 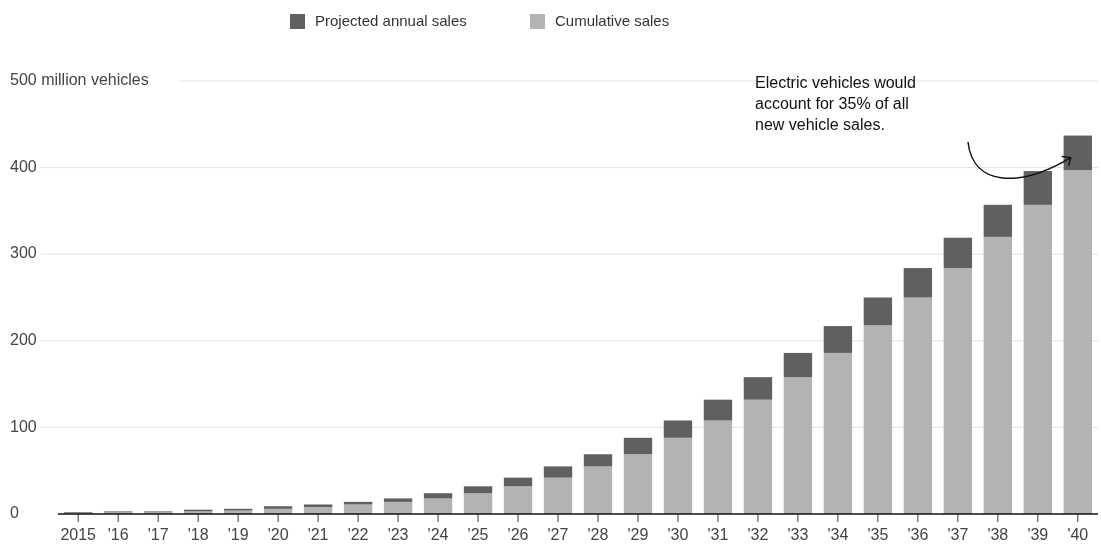 I want to click on x-tick-label: '16, so click(x=118, y=534).